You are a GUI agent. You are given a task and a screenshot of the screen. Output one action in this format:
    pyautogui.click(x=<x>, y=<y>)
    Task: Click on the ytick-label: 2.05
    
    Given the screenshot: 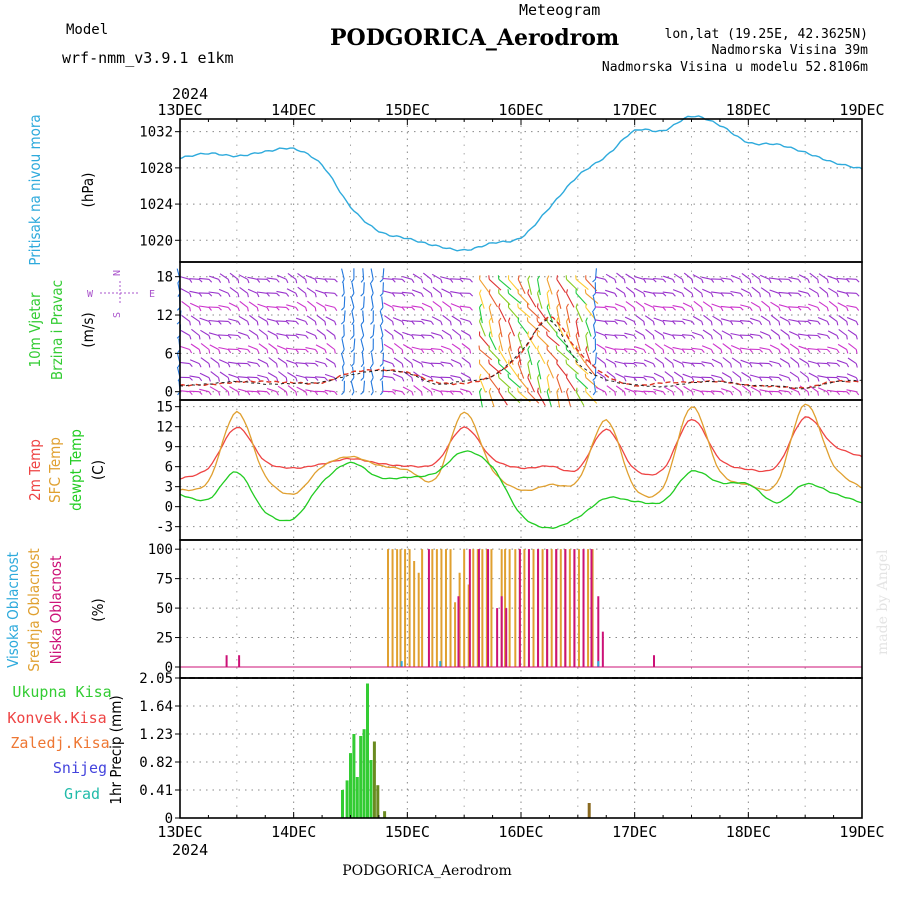 What is the action you would take?
    pyautogui.click(x=156, y=679)
    